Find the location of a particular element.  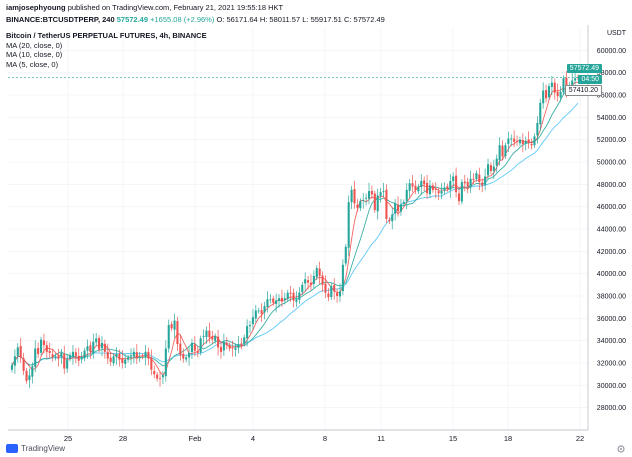

low-value: L: 55917.51 is located at coordinates (322, 19).